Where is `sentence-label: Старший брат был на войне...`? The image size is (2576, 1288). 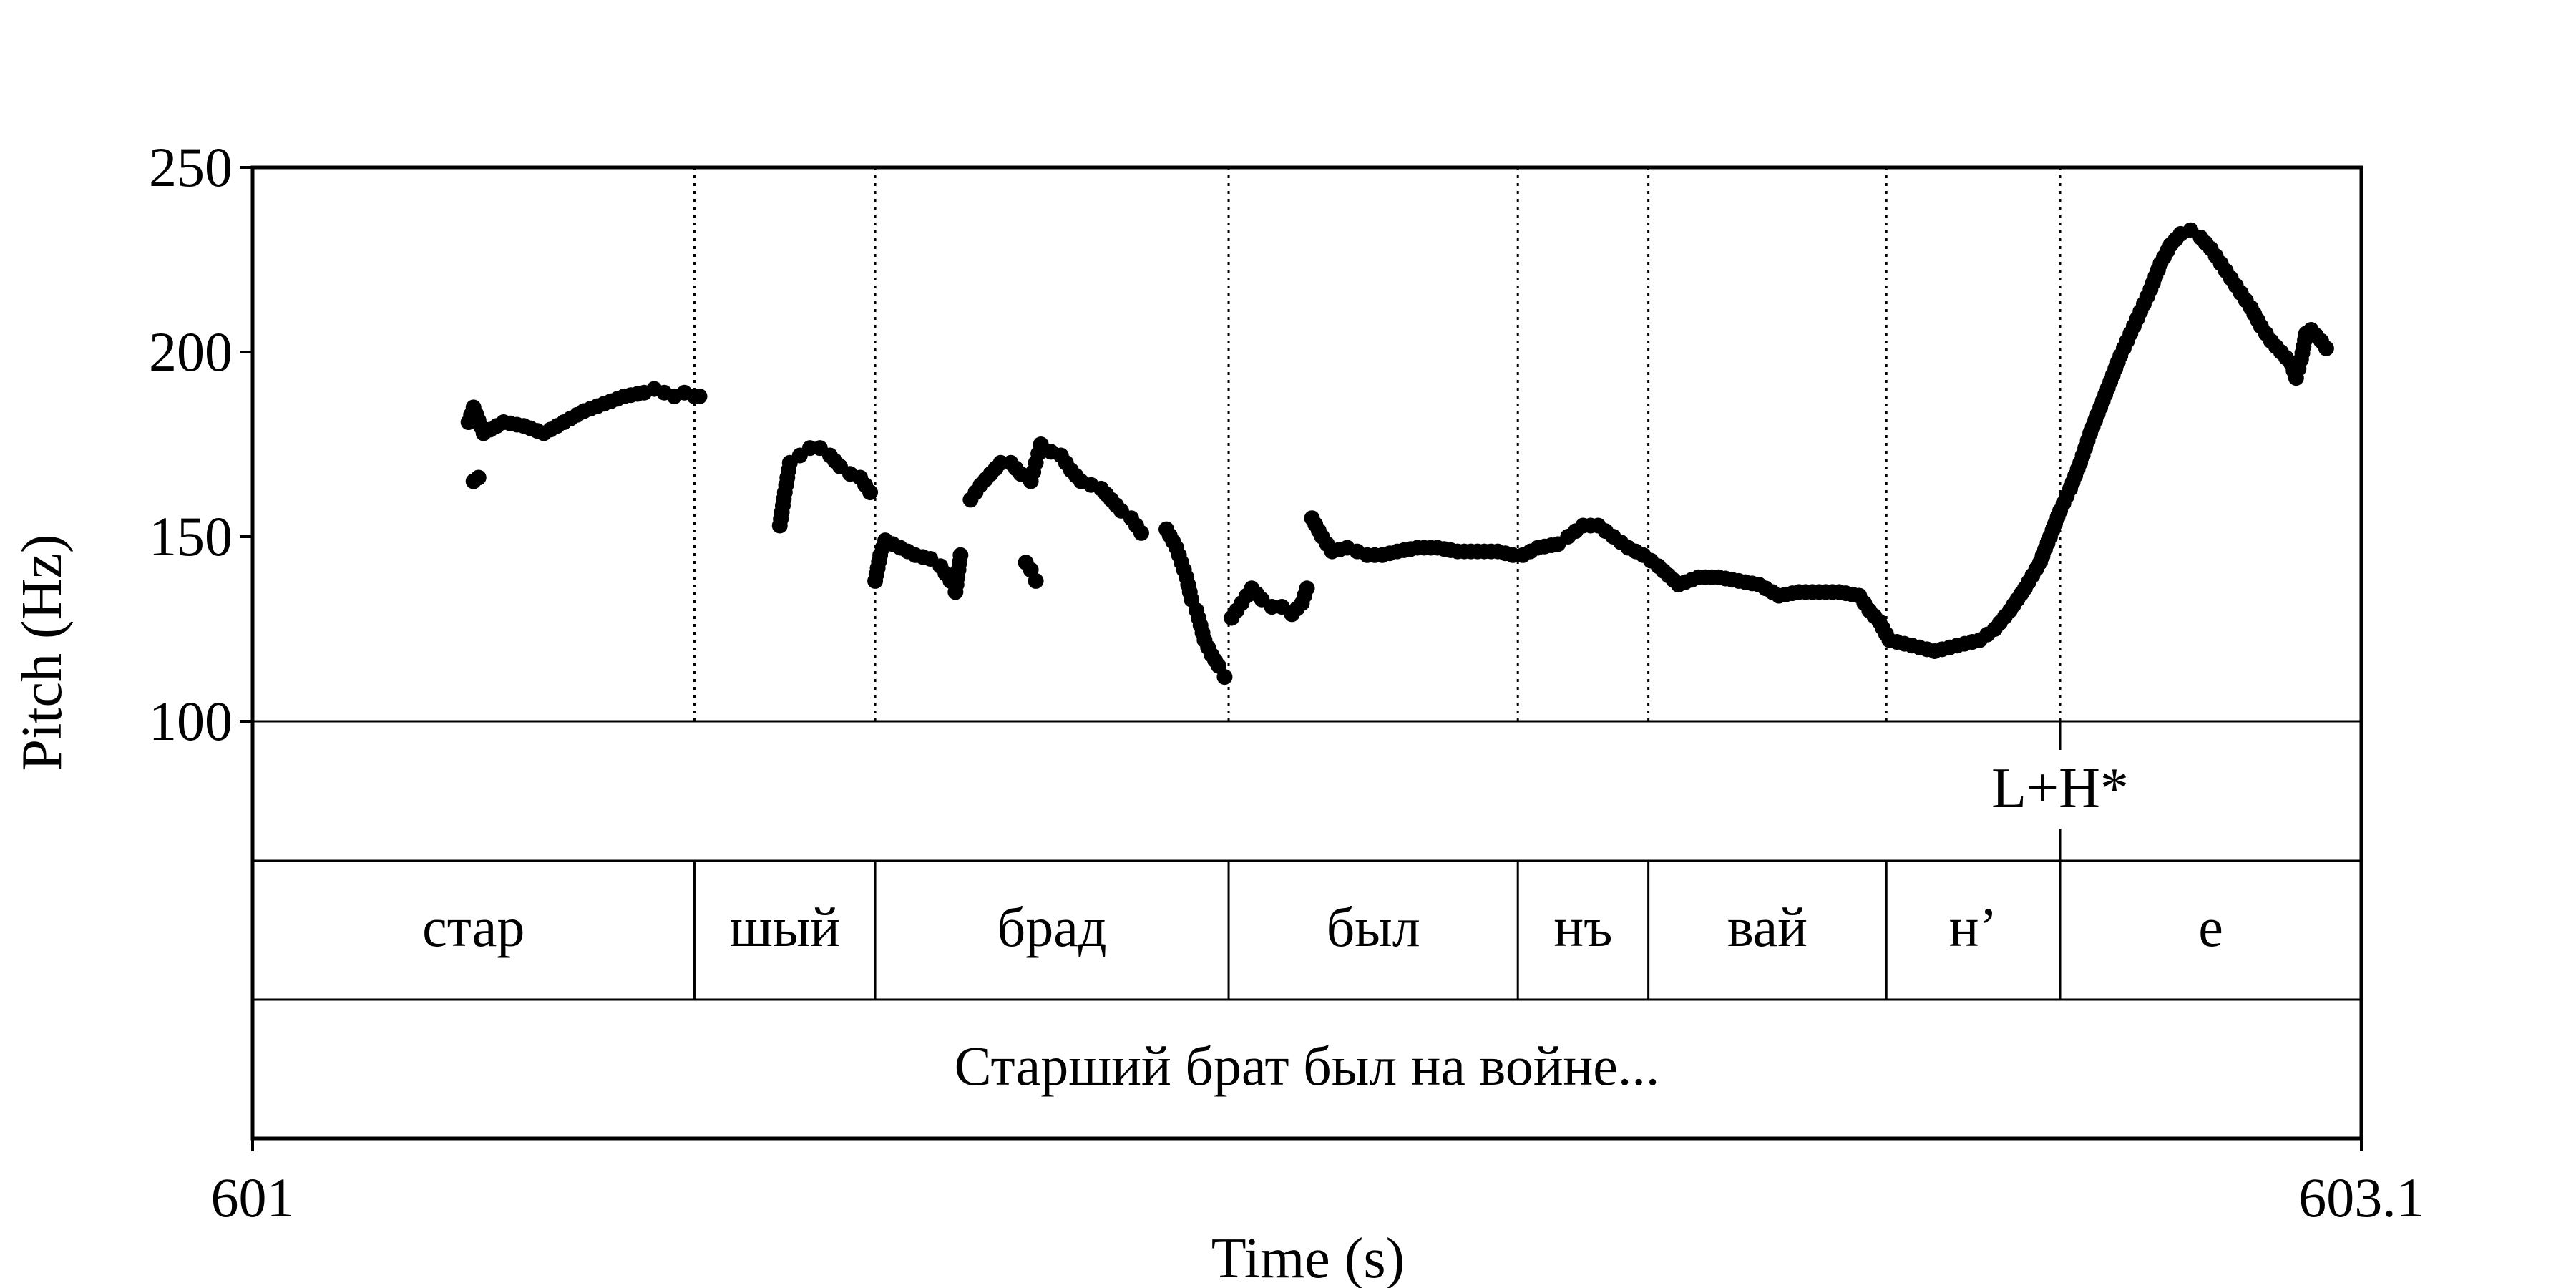 sentence-label: Старший брат был на войне... is located at coordinates (1307, 1066).